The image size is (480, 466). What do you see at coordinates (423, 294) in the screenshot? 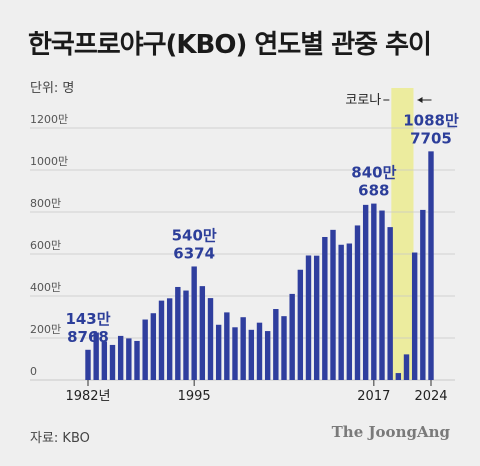
I see `bar-2023` at bounding box center [423, 294].